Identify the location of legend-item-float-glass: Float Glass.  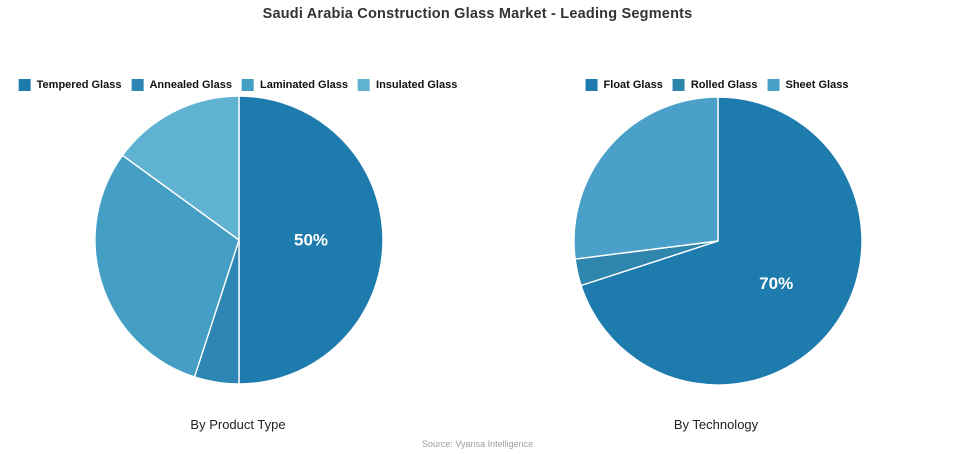
(624, 85).